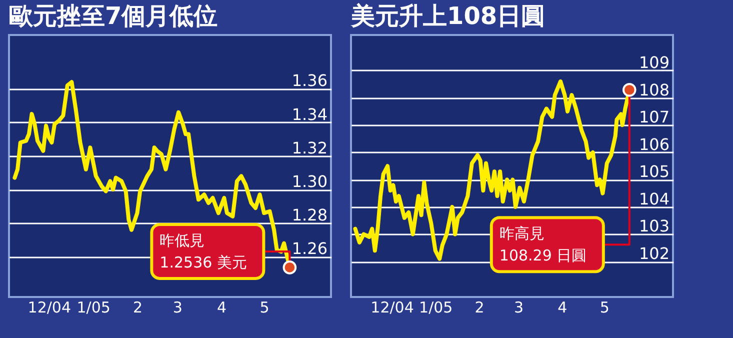 Image resolution: width=733 pixels, height=338 pixels. Describe the element at coordinates (654, 198) in the screenshot. I see `y-tick-label: 104` at that location.